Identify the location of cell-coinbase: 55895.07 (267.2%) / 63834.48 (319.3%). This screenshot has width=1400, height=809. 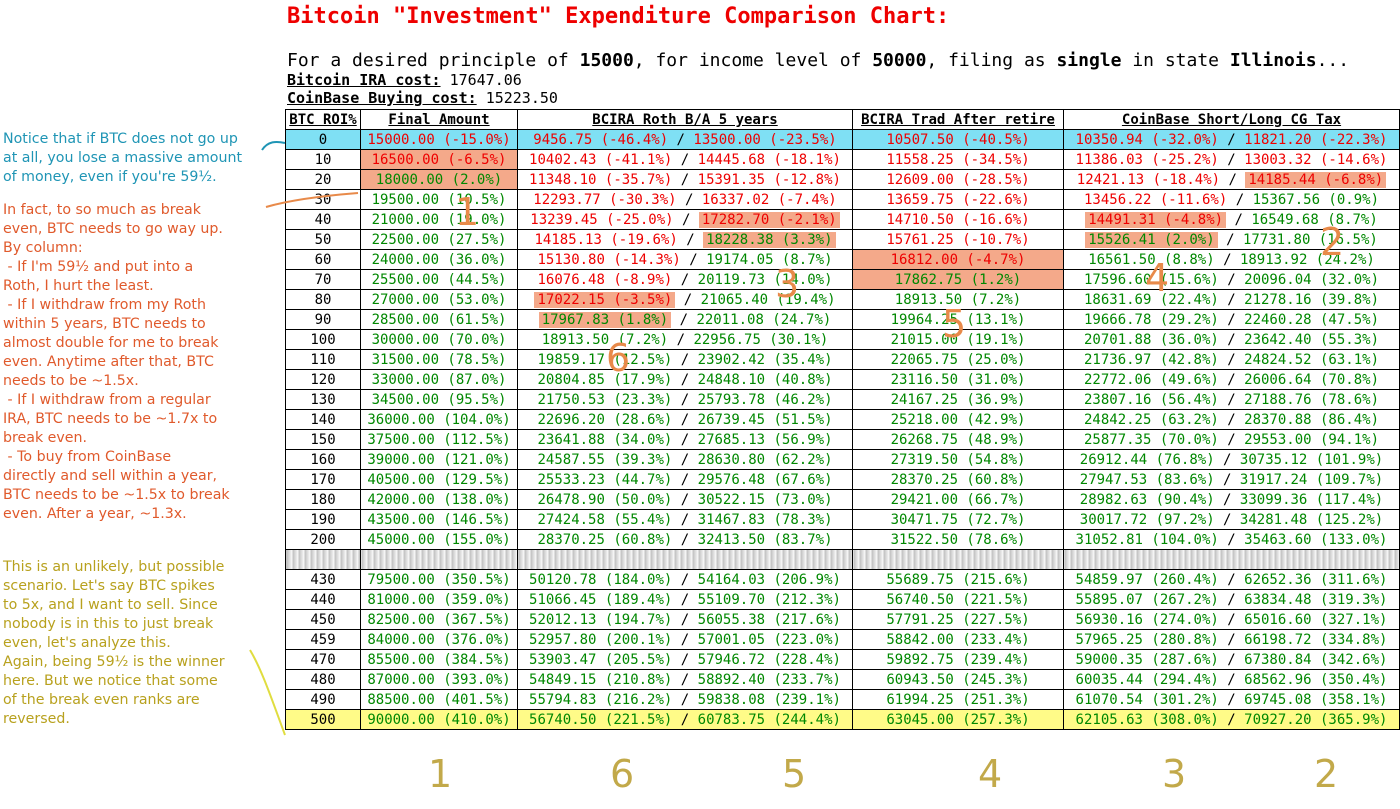
(1231, 599).